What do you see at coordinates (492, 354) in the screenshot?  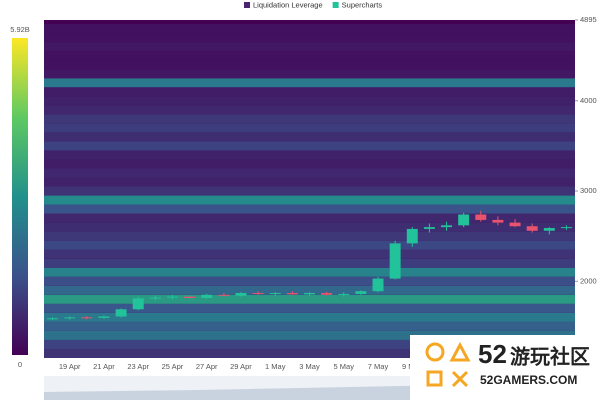 I see `watermark-text: 52` at bounding box center [492, 354].